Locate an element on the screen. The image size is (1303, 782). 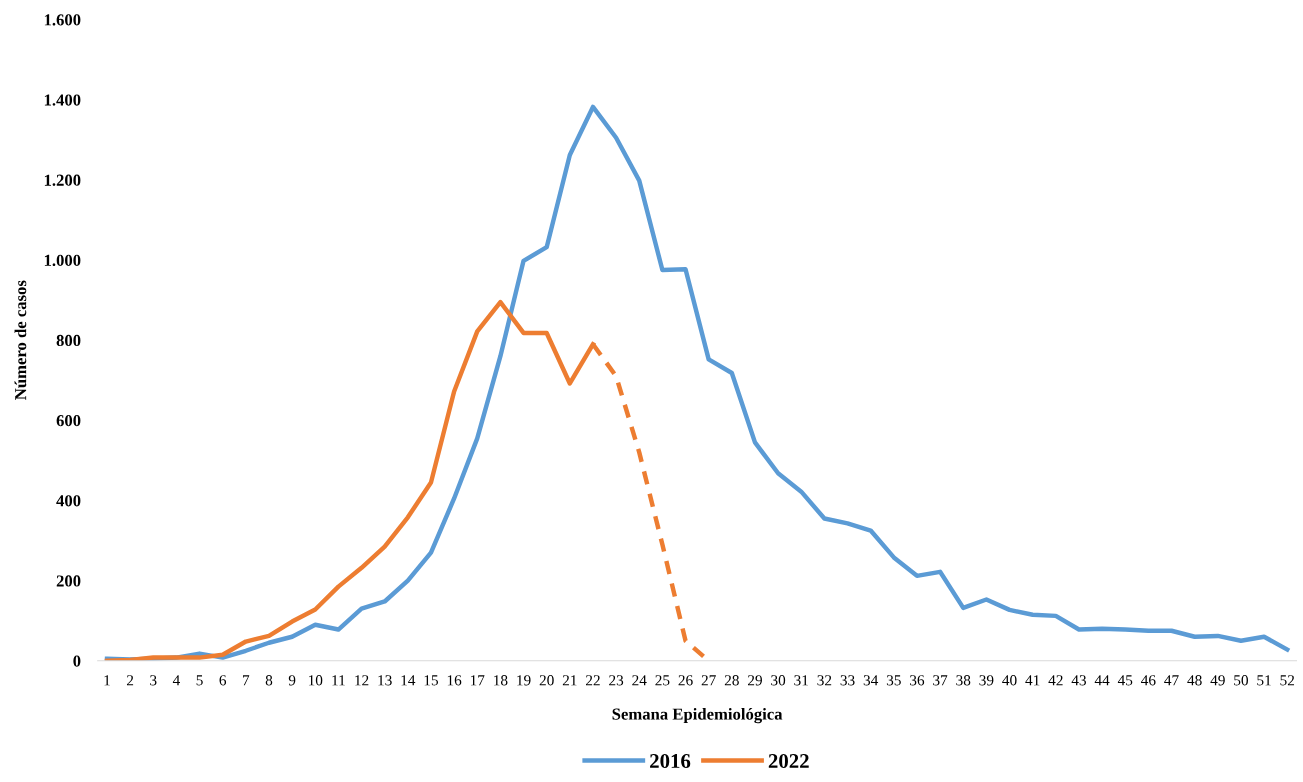
x-tick-label: 1 is located at coordinates (107, 680).